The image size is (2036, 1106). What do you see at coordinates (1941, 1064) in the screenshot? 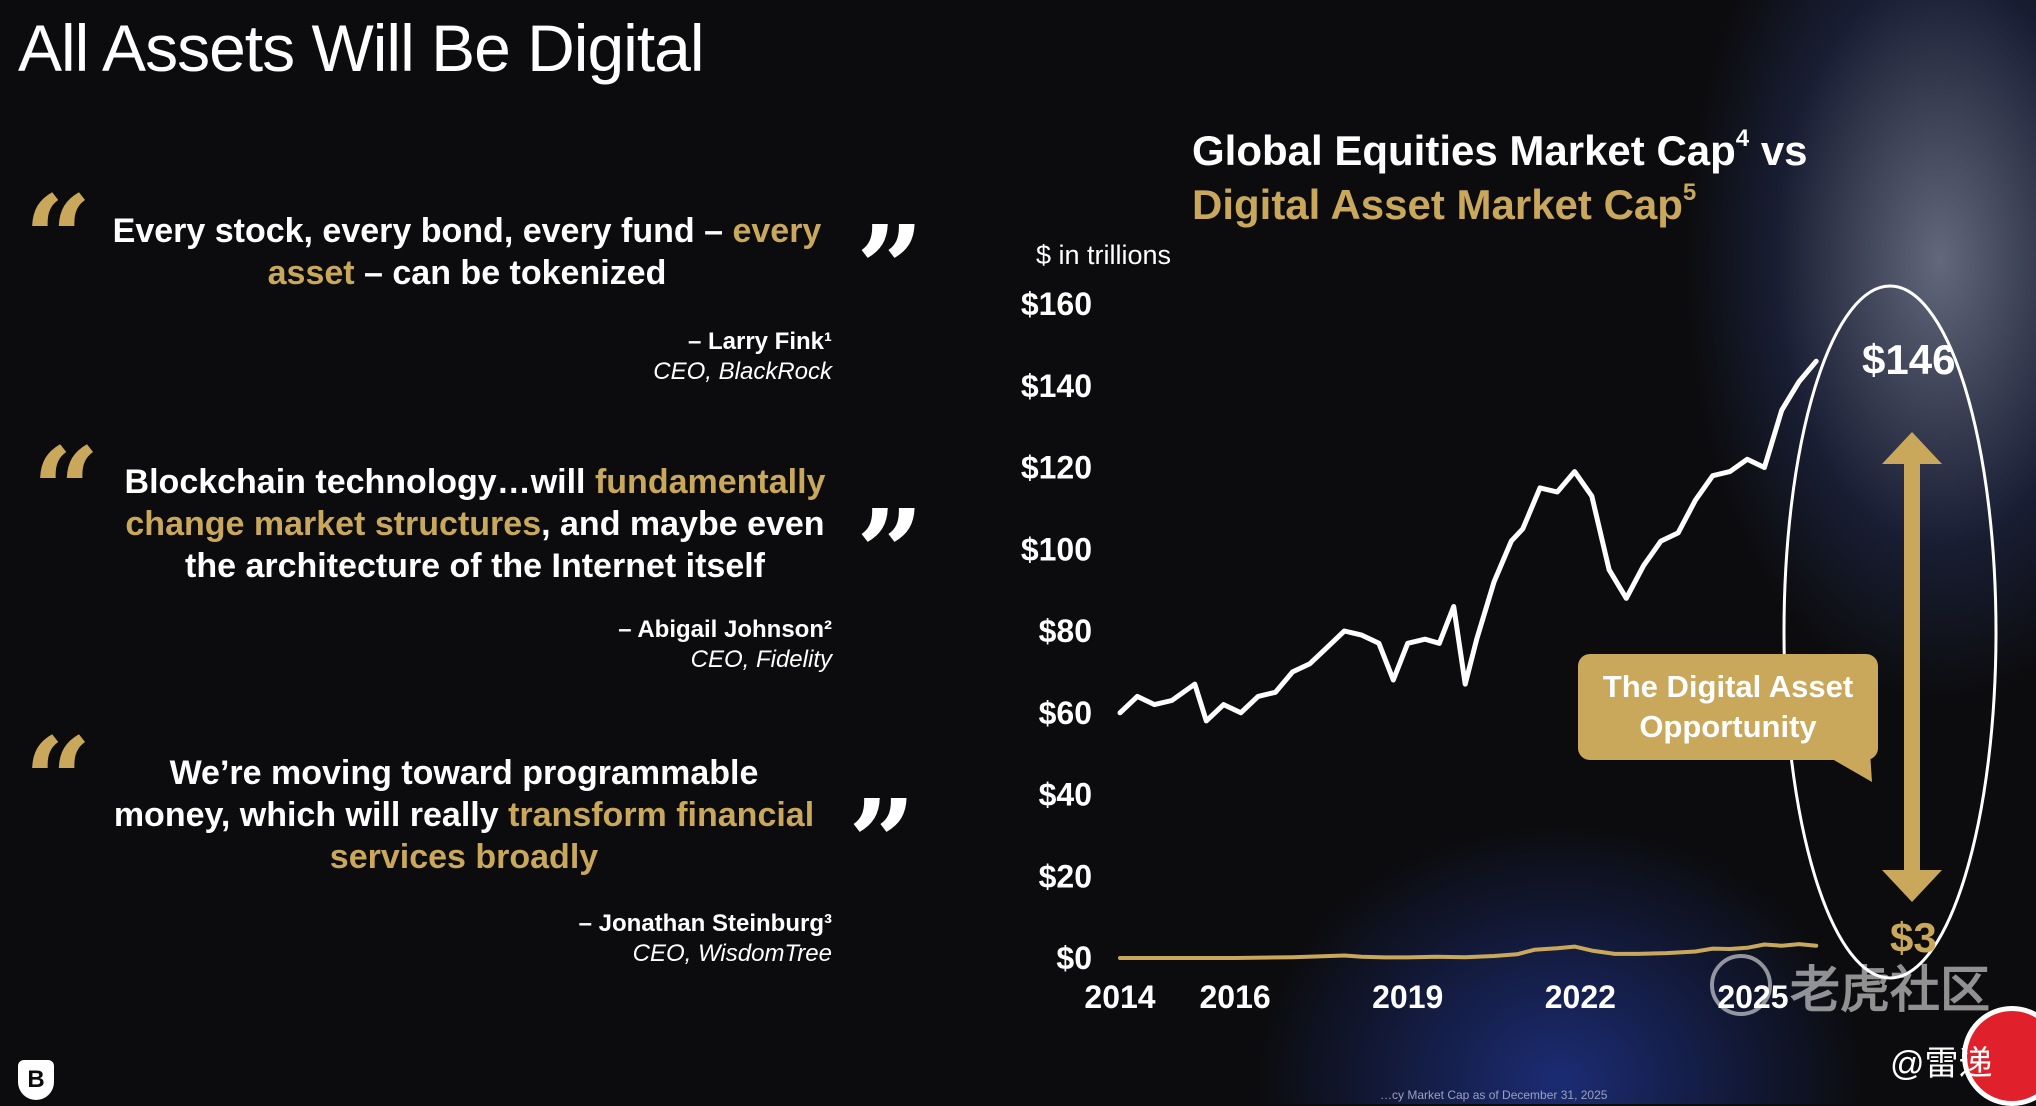
I see `author-handle: @雷递` at bounding box center [1941, 1064].